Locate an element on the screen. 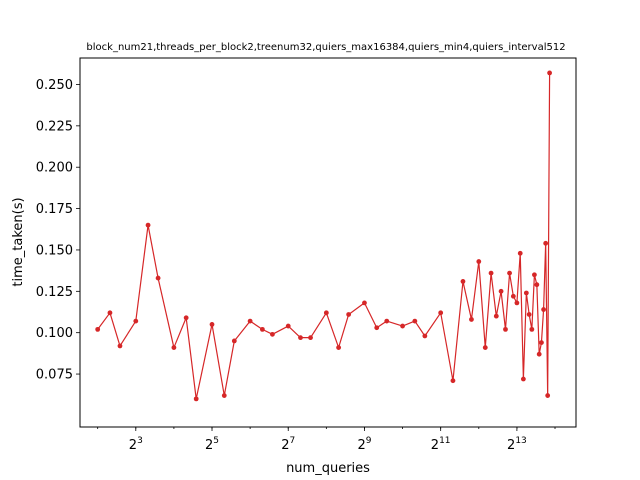  y-tick-label: 0.250 is located at coordinates (54, 85).